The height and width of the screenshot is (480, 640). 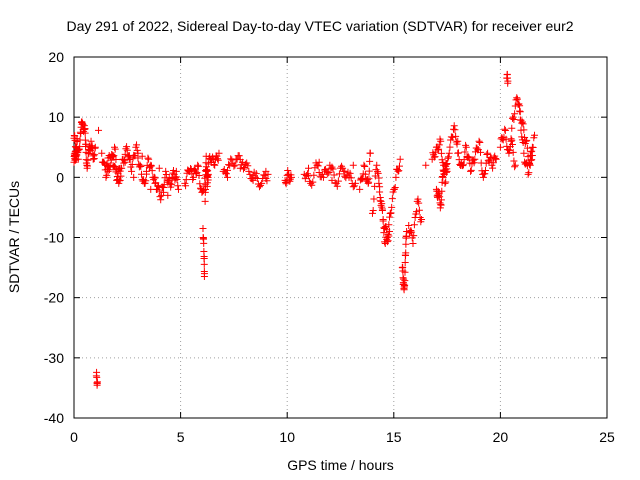 What do you see at coordinates (607, 437) in the screenshot?
I see `x-tick-label: 25` at bounding box center [607, 437].